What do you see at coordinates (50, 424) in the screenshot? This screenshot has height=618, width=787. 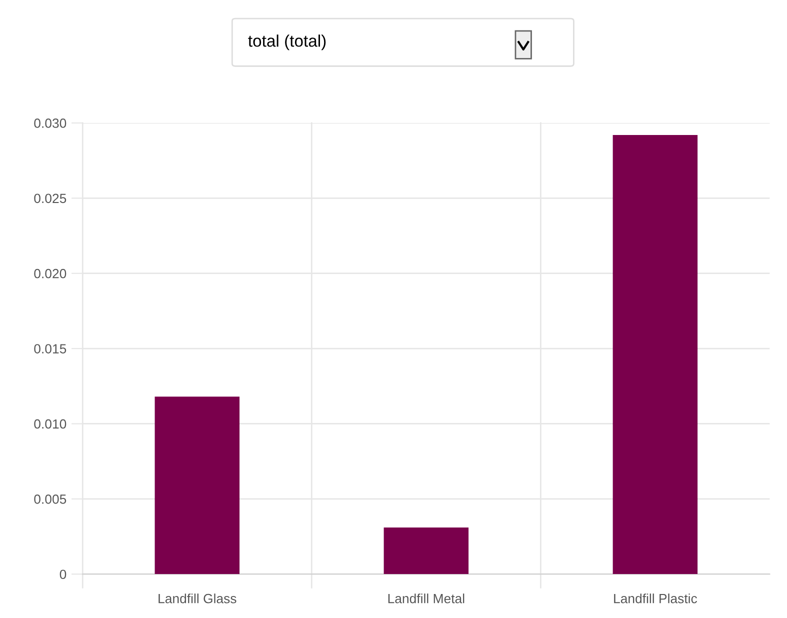 I see `y-tick-label: 0.010` at bounding box center [50, 424].